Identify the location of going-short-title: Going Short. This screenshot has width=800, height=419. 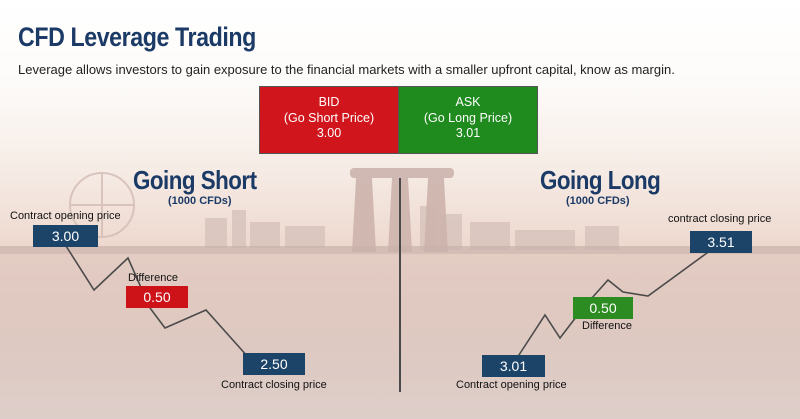
(195, 180).